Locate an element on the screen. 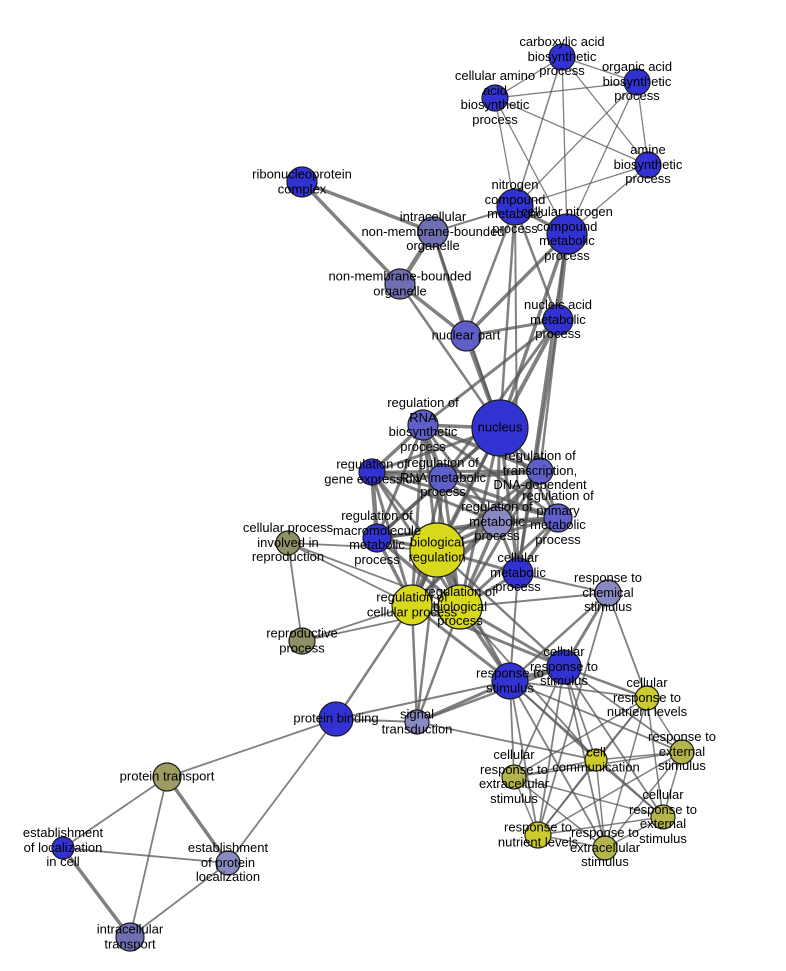 The height and width of the screenshot is (971, 786). edge-regrnamet-nucleic is located at coordinates (500, 399).